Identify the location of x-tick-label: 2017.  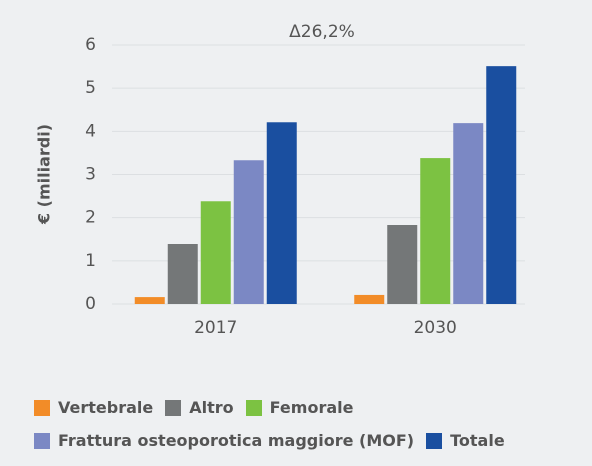
(215, 328).